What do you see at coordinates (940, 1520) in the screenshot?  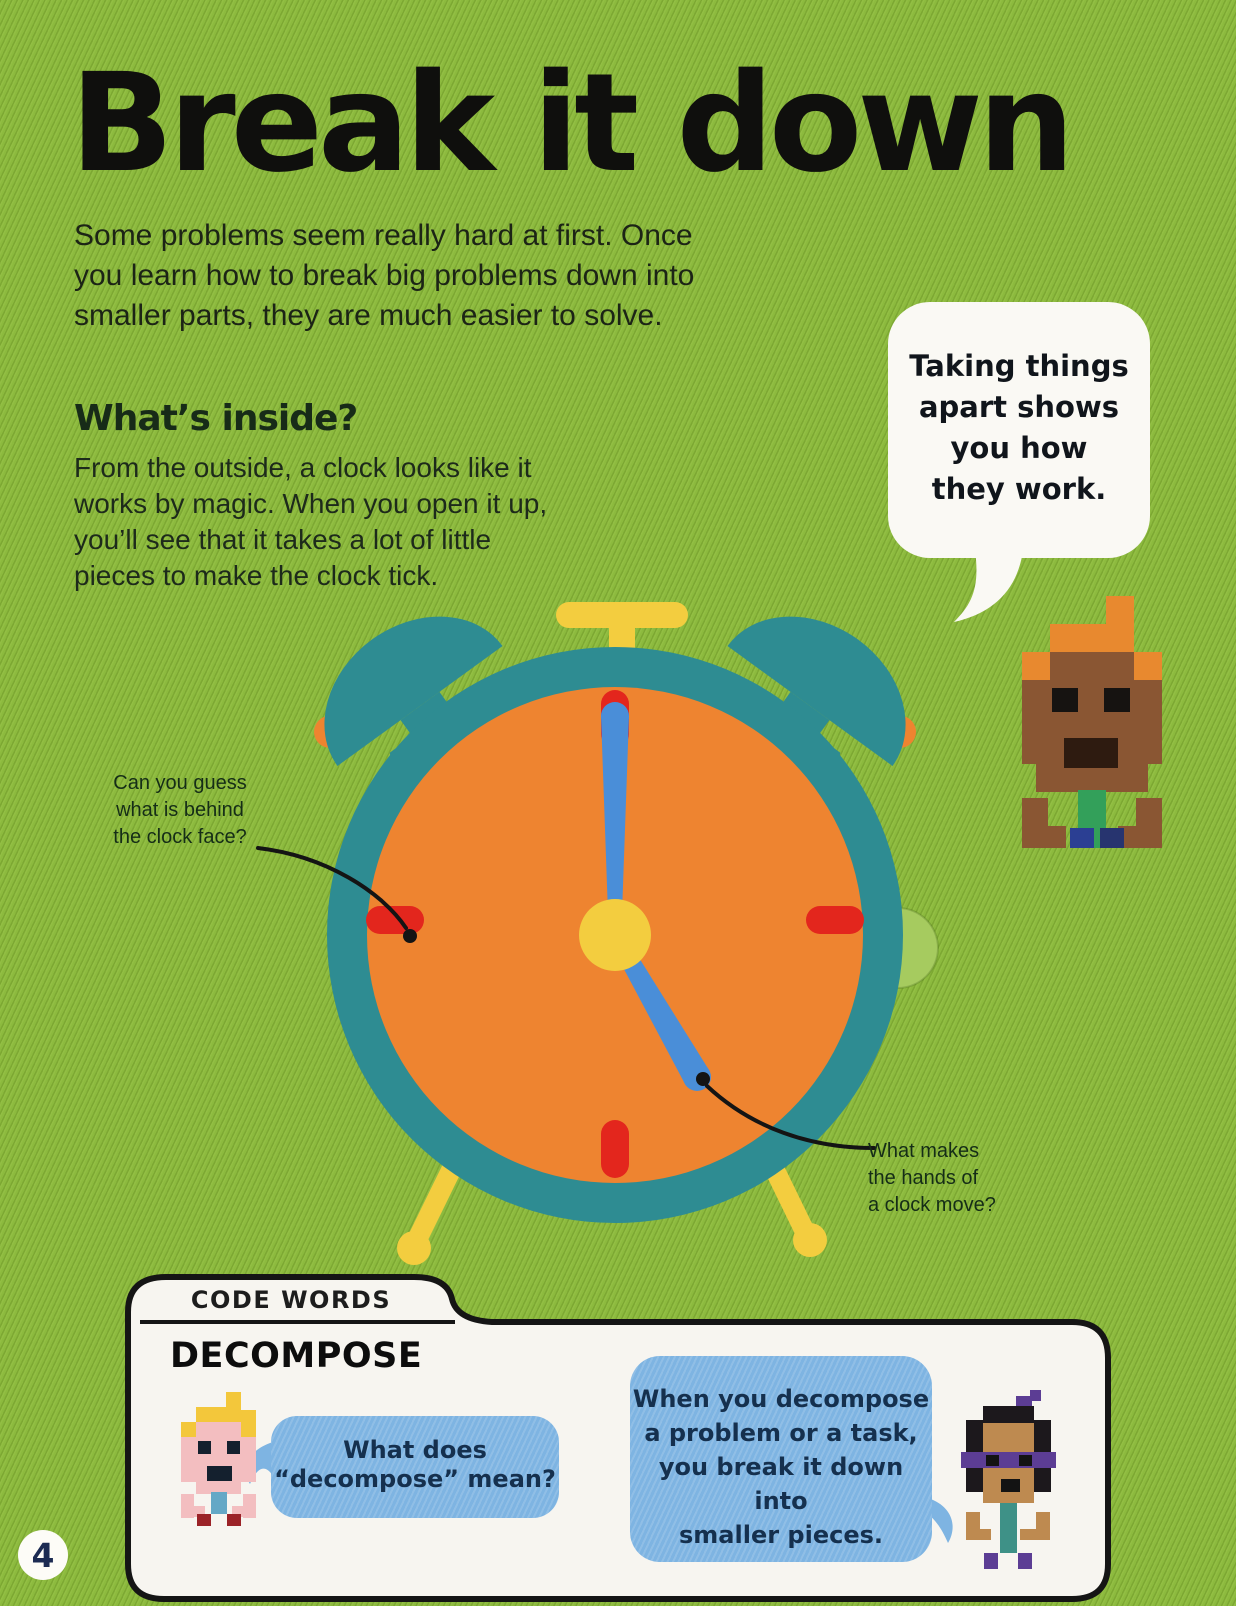 I see `answer-bubble-tail` at bounding box center [940, 1520].